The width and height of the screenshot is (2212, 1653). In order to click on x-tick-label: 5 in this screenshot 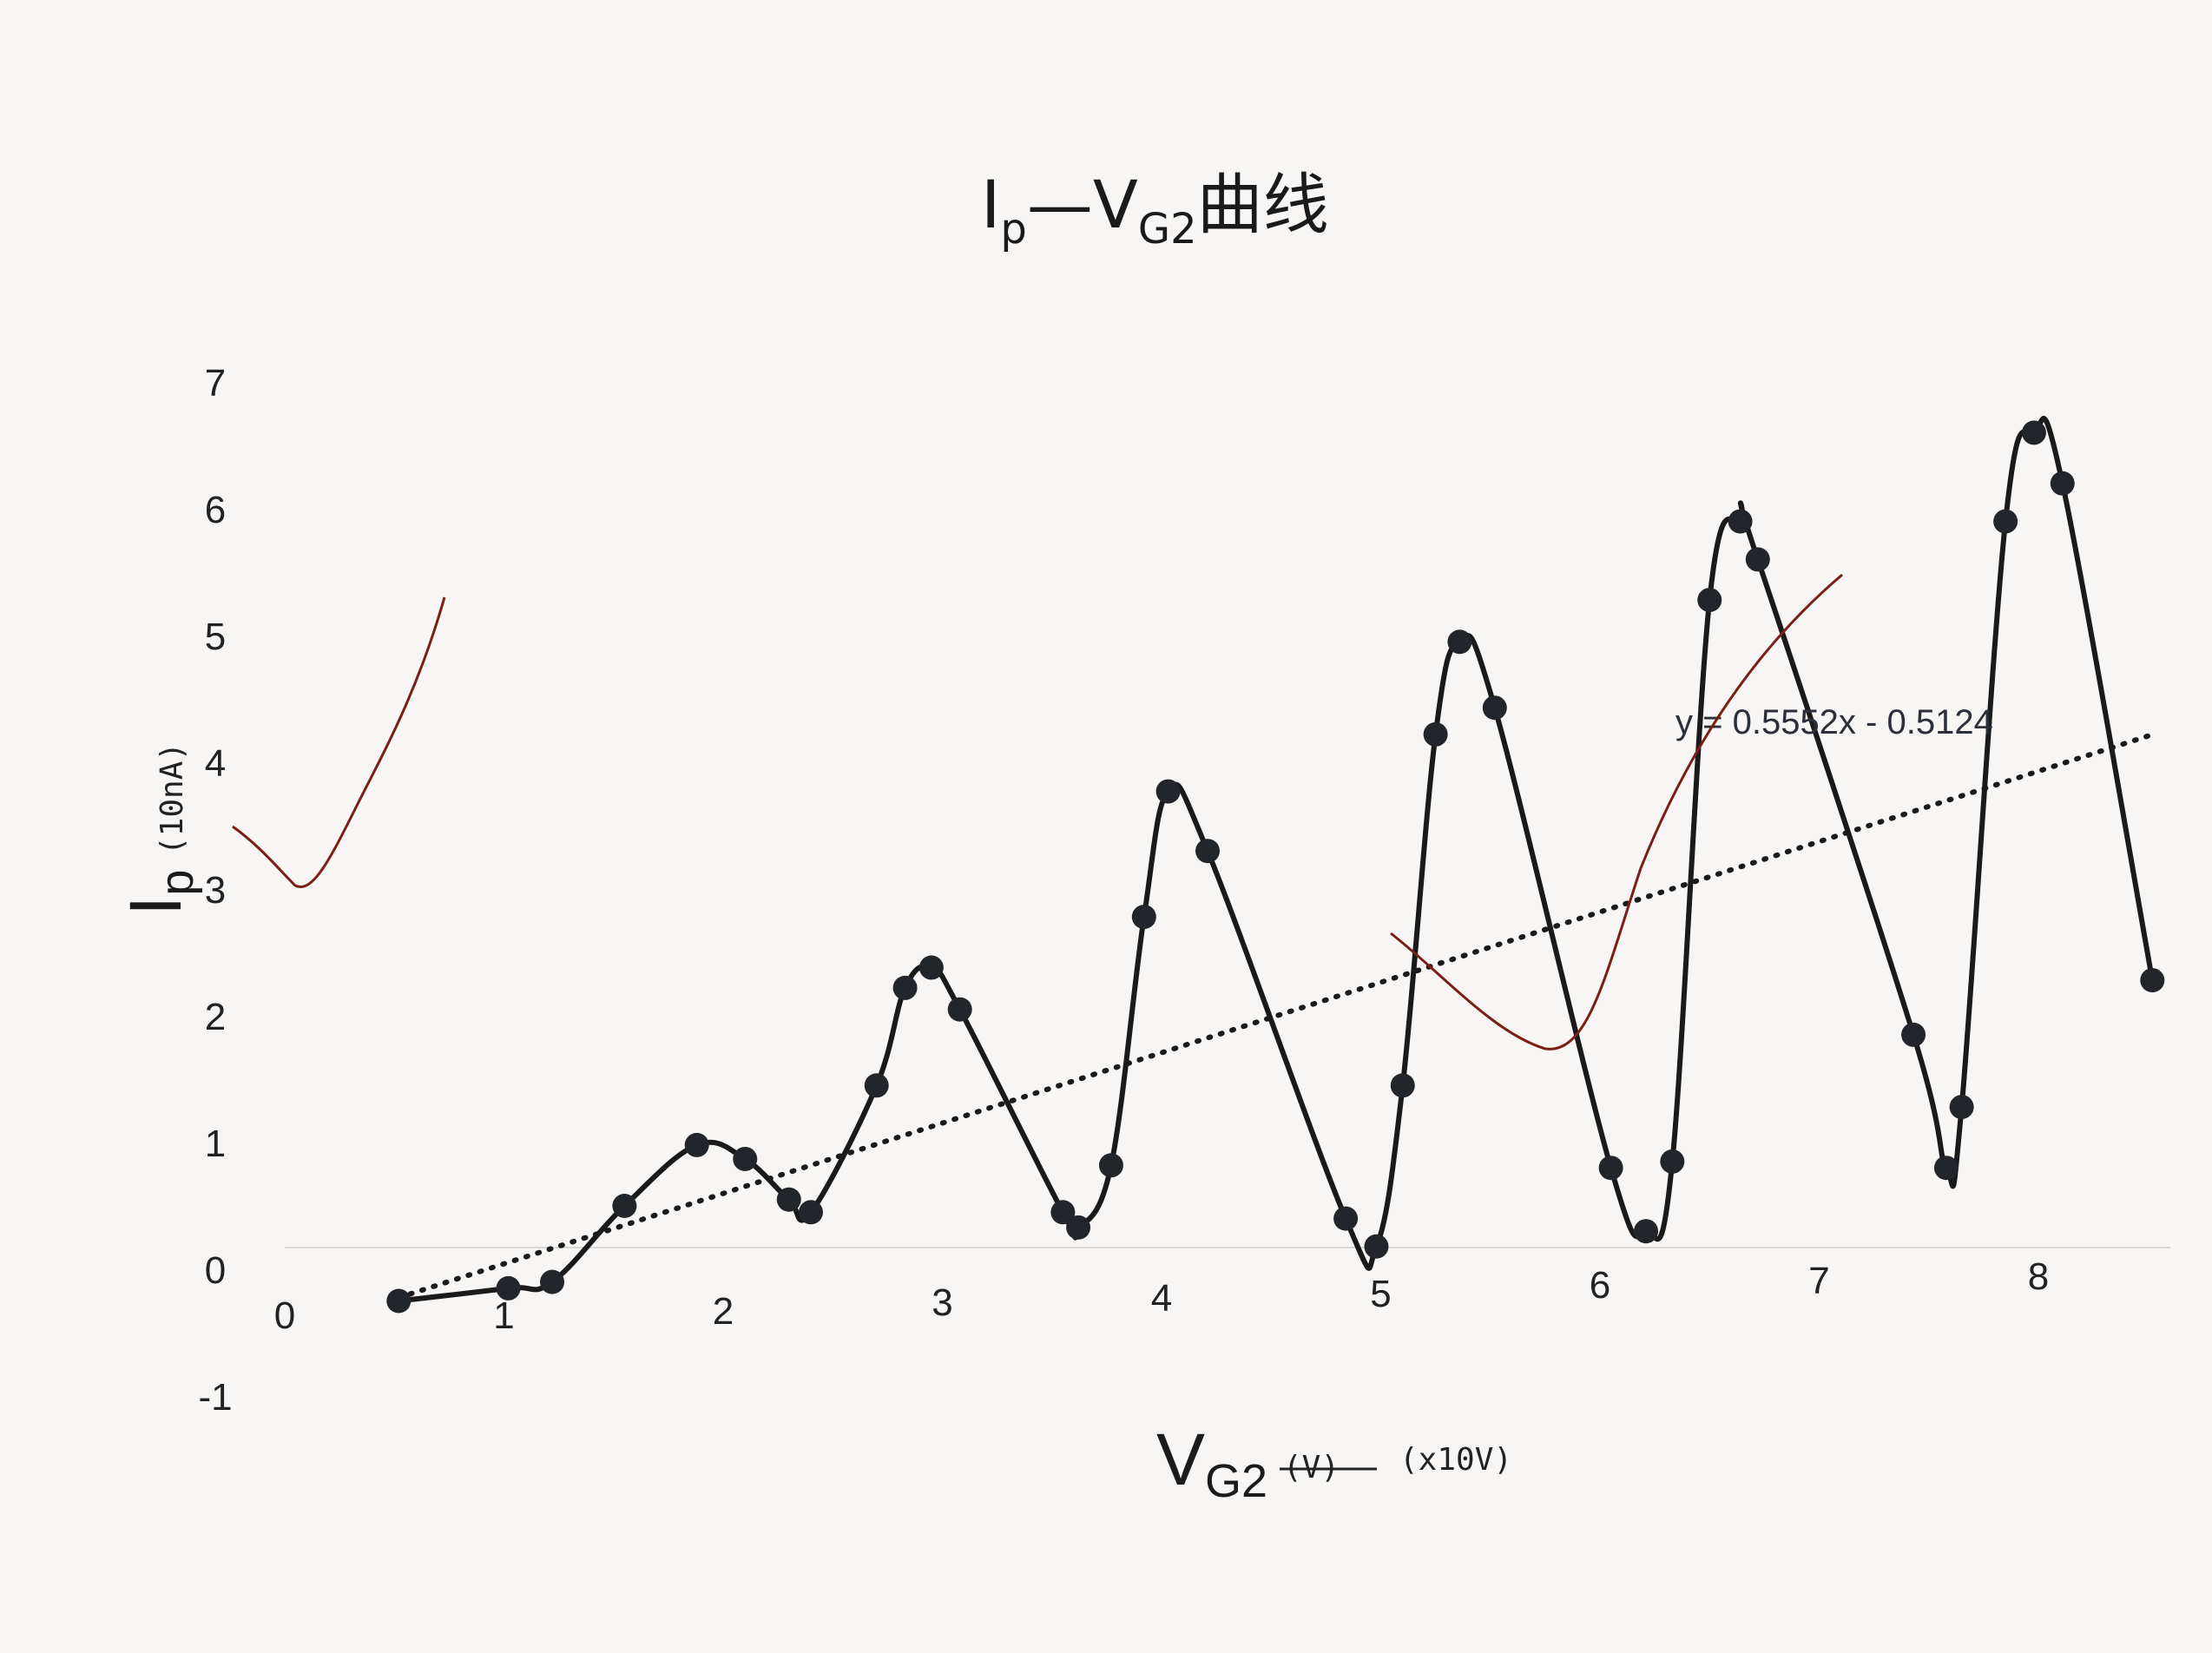, I will do `click(1380, 1294)`.